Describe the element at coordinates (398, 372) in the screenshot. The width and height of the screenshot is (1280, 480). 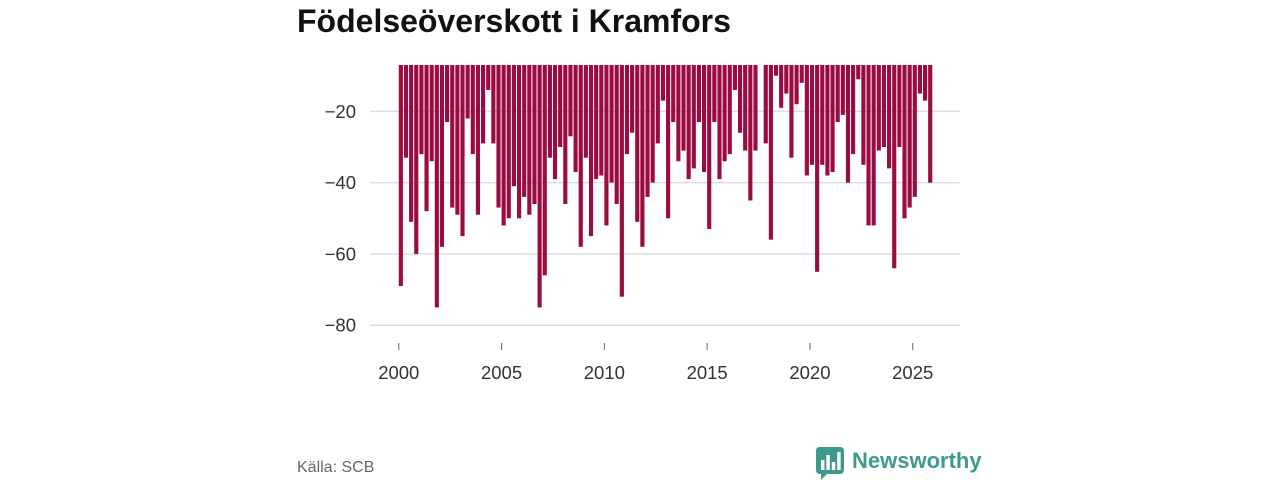
I see `x-tick-label: 2000` at that location.